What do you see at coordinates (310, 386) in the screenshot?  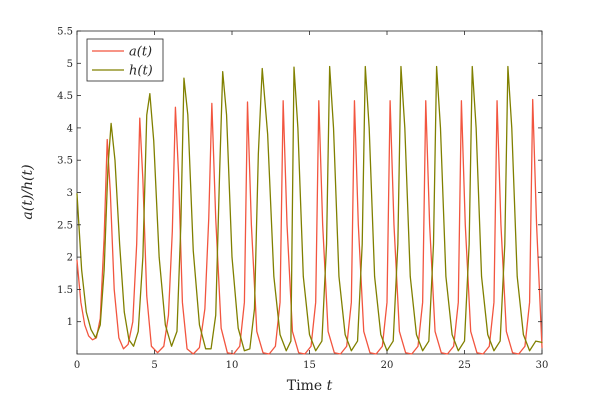 I see `x-axis-label: Time t` at bounding box center [310, 386].